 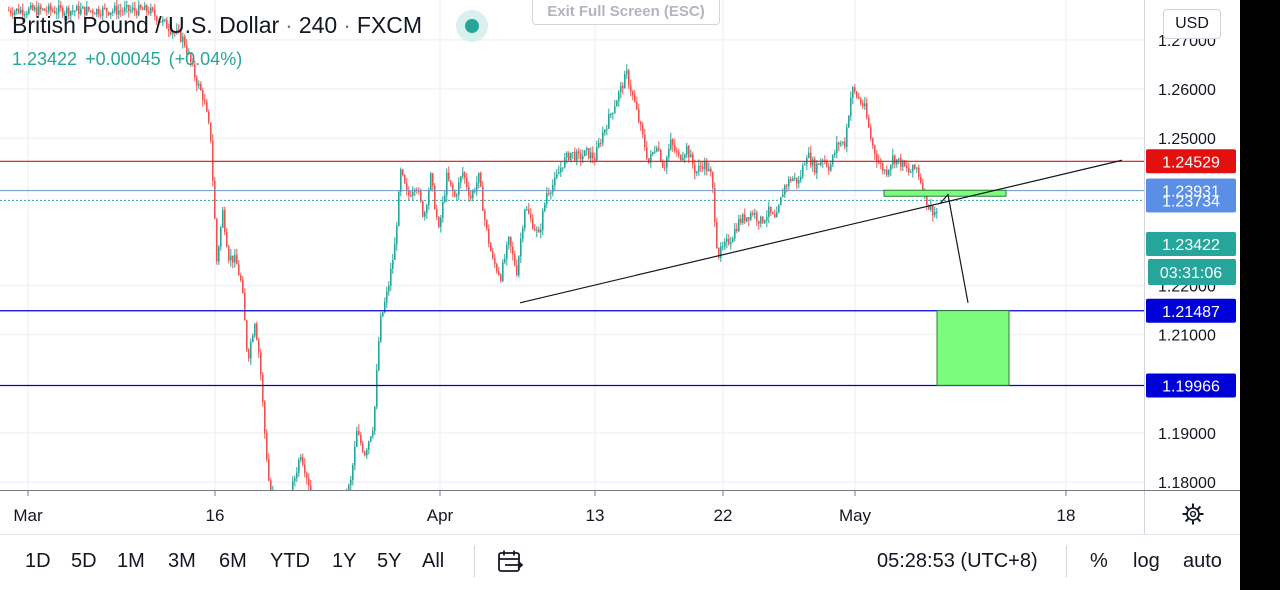 I want to click on timeframe-6m: 6M, so click(x=233, y=561).